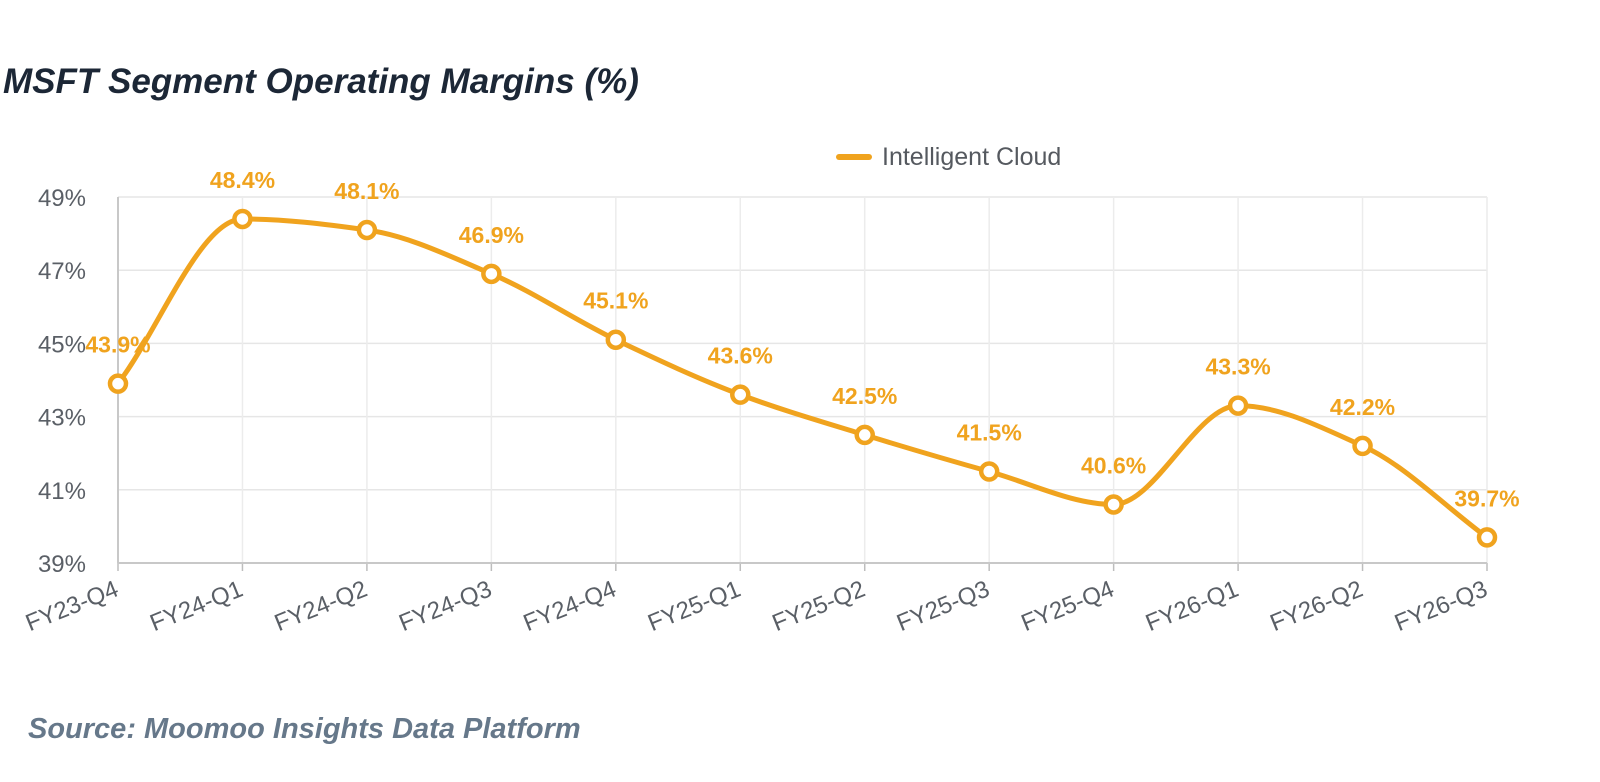  Describe the element at coordinates (117, 345) in the screenshot. I see `data-label: 43.9%` at that location.